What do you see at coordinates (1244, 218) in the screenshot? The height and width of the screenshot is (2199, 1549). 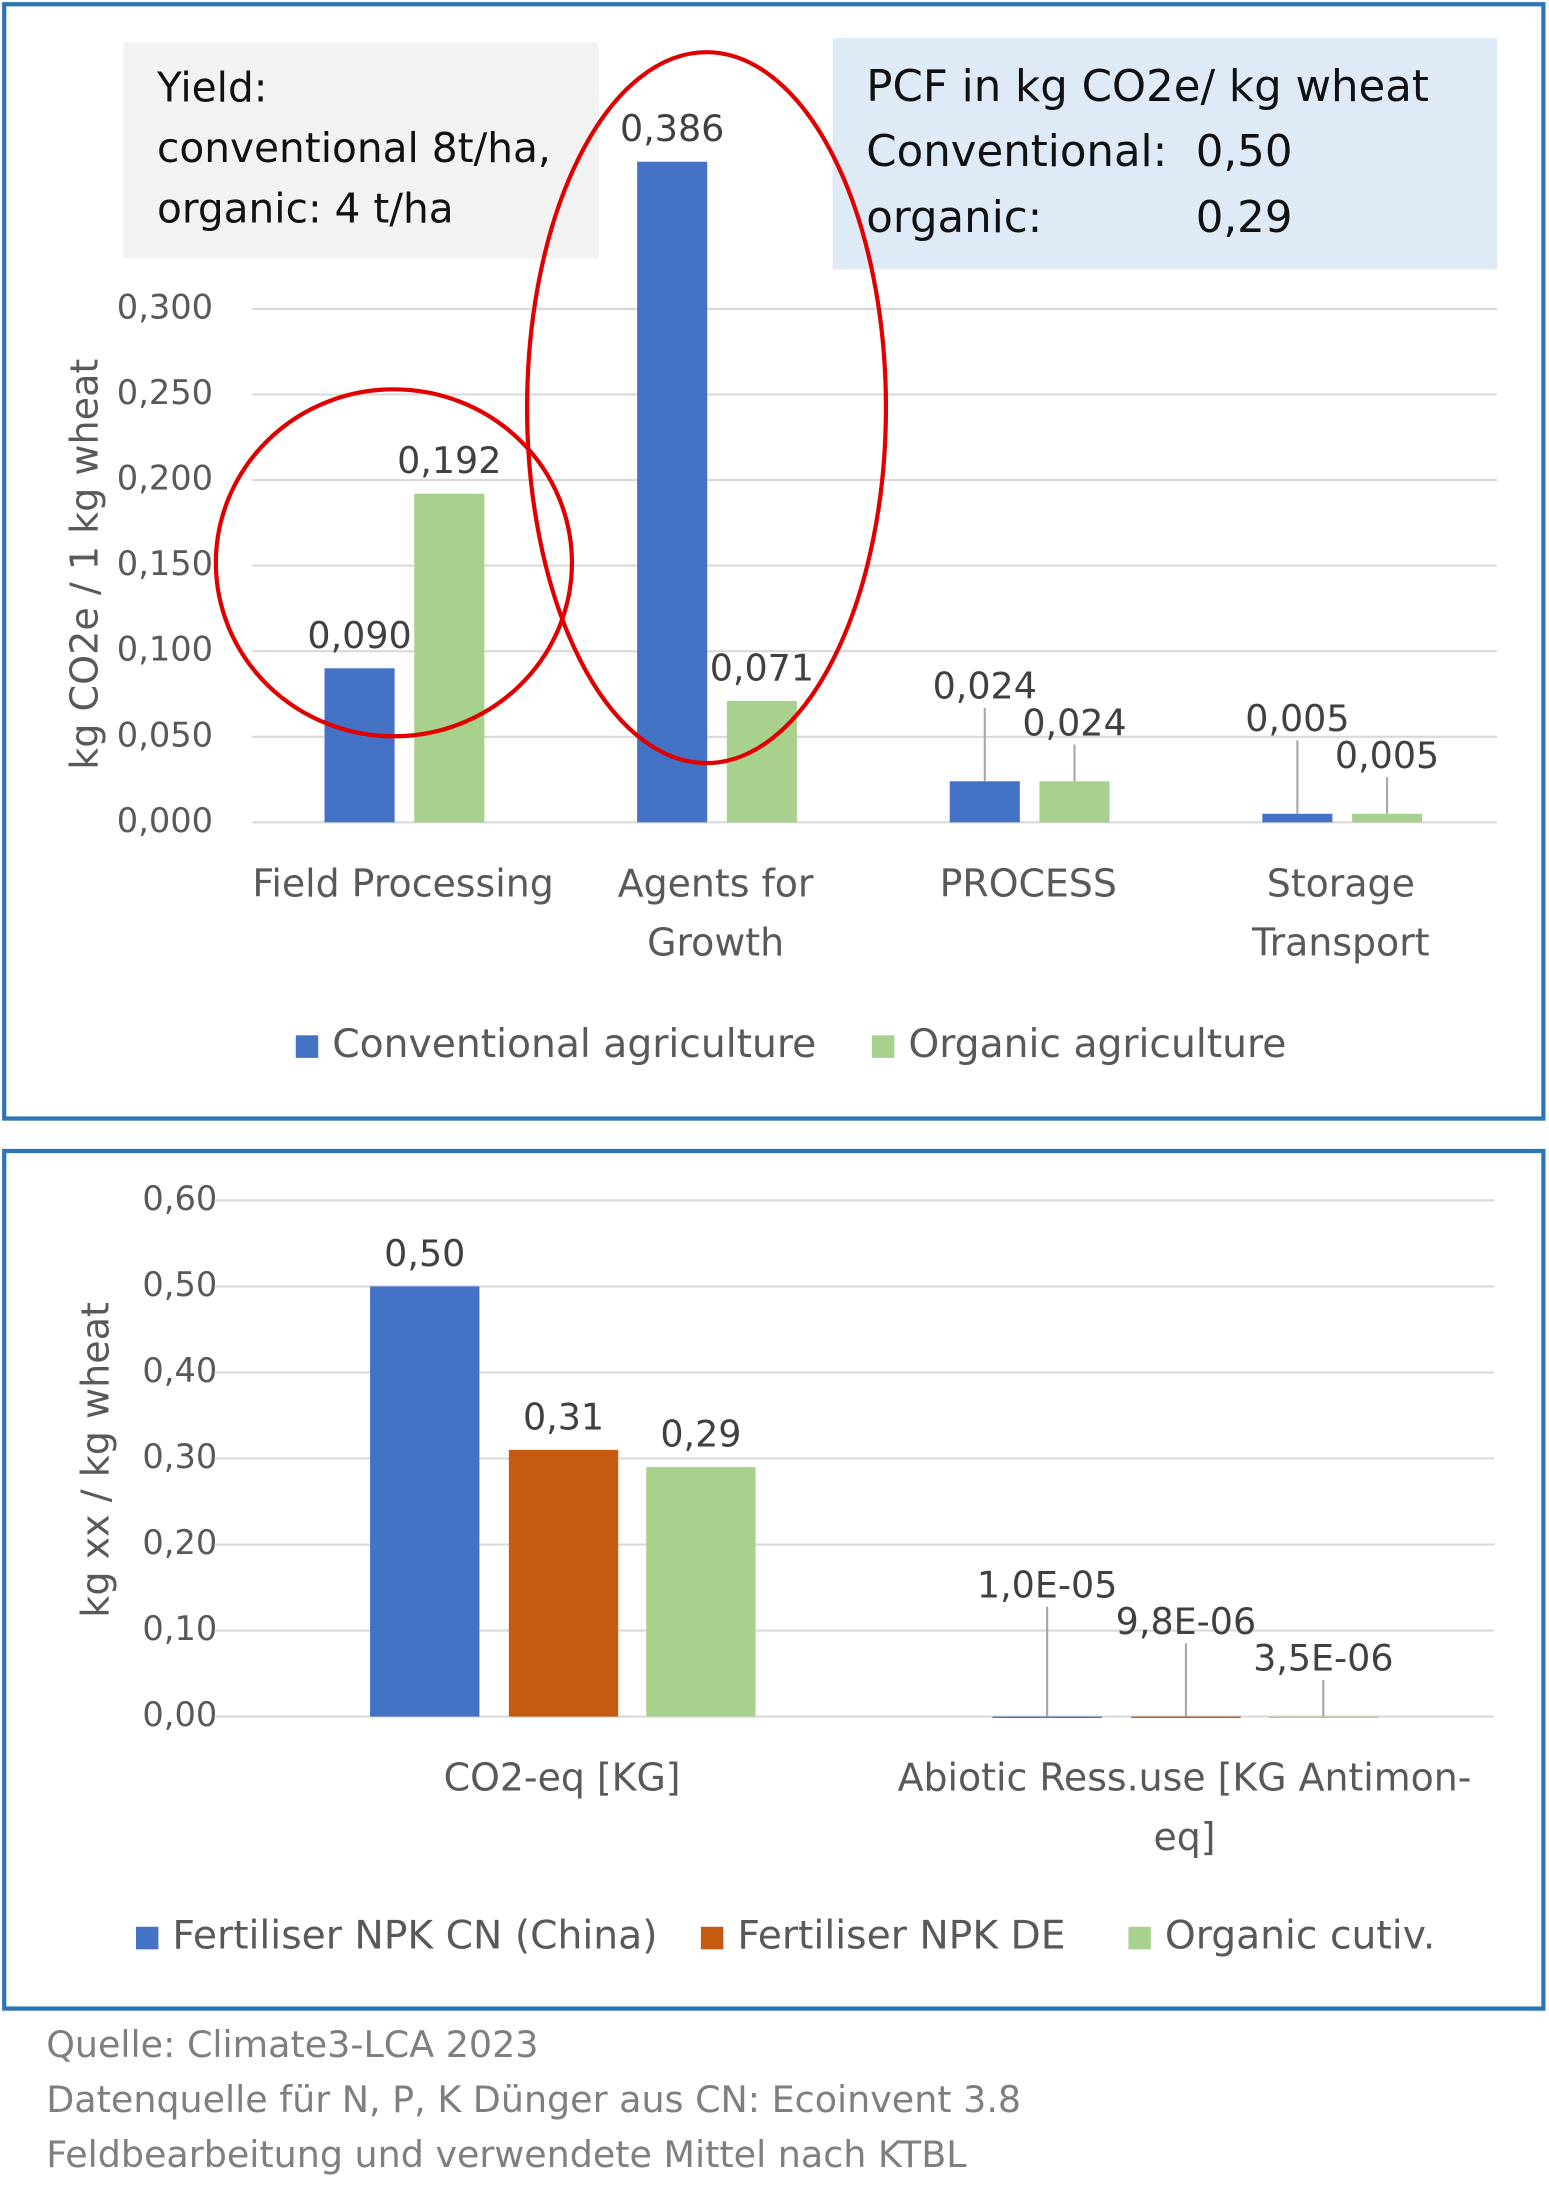 I see `note-text: 0,29` at bounding box center [1244, 218].